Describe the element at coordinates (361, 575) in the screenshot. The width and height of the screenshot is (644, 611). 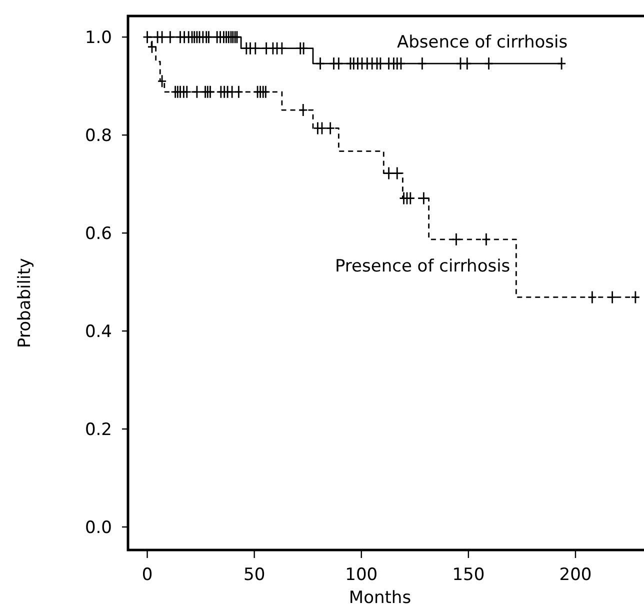
I see `x-tick-label: 100` at that location.